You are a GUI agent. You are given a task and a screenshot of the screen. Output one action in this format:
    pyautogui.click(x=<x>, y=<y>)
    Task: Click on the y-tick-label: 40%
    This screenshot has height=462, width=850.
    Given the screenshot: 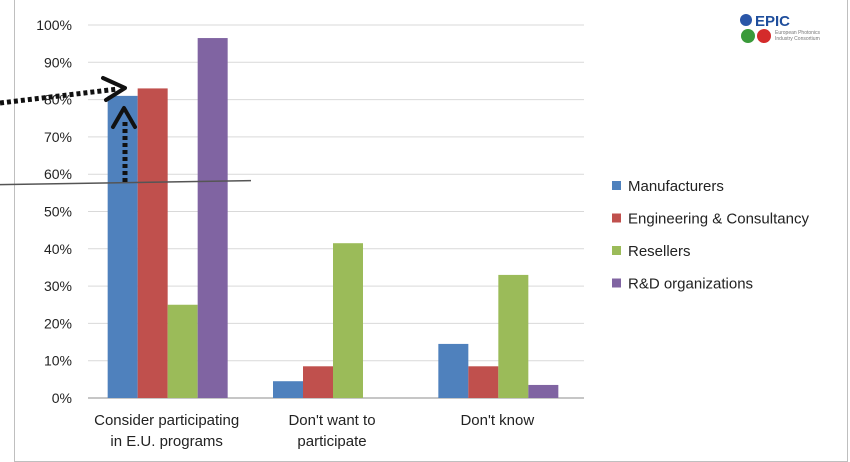 What is the action you would take?
    pyautogui.click(x=58, y=249)
    